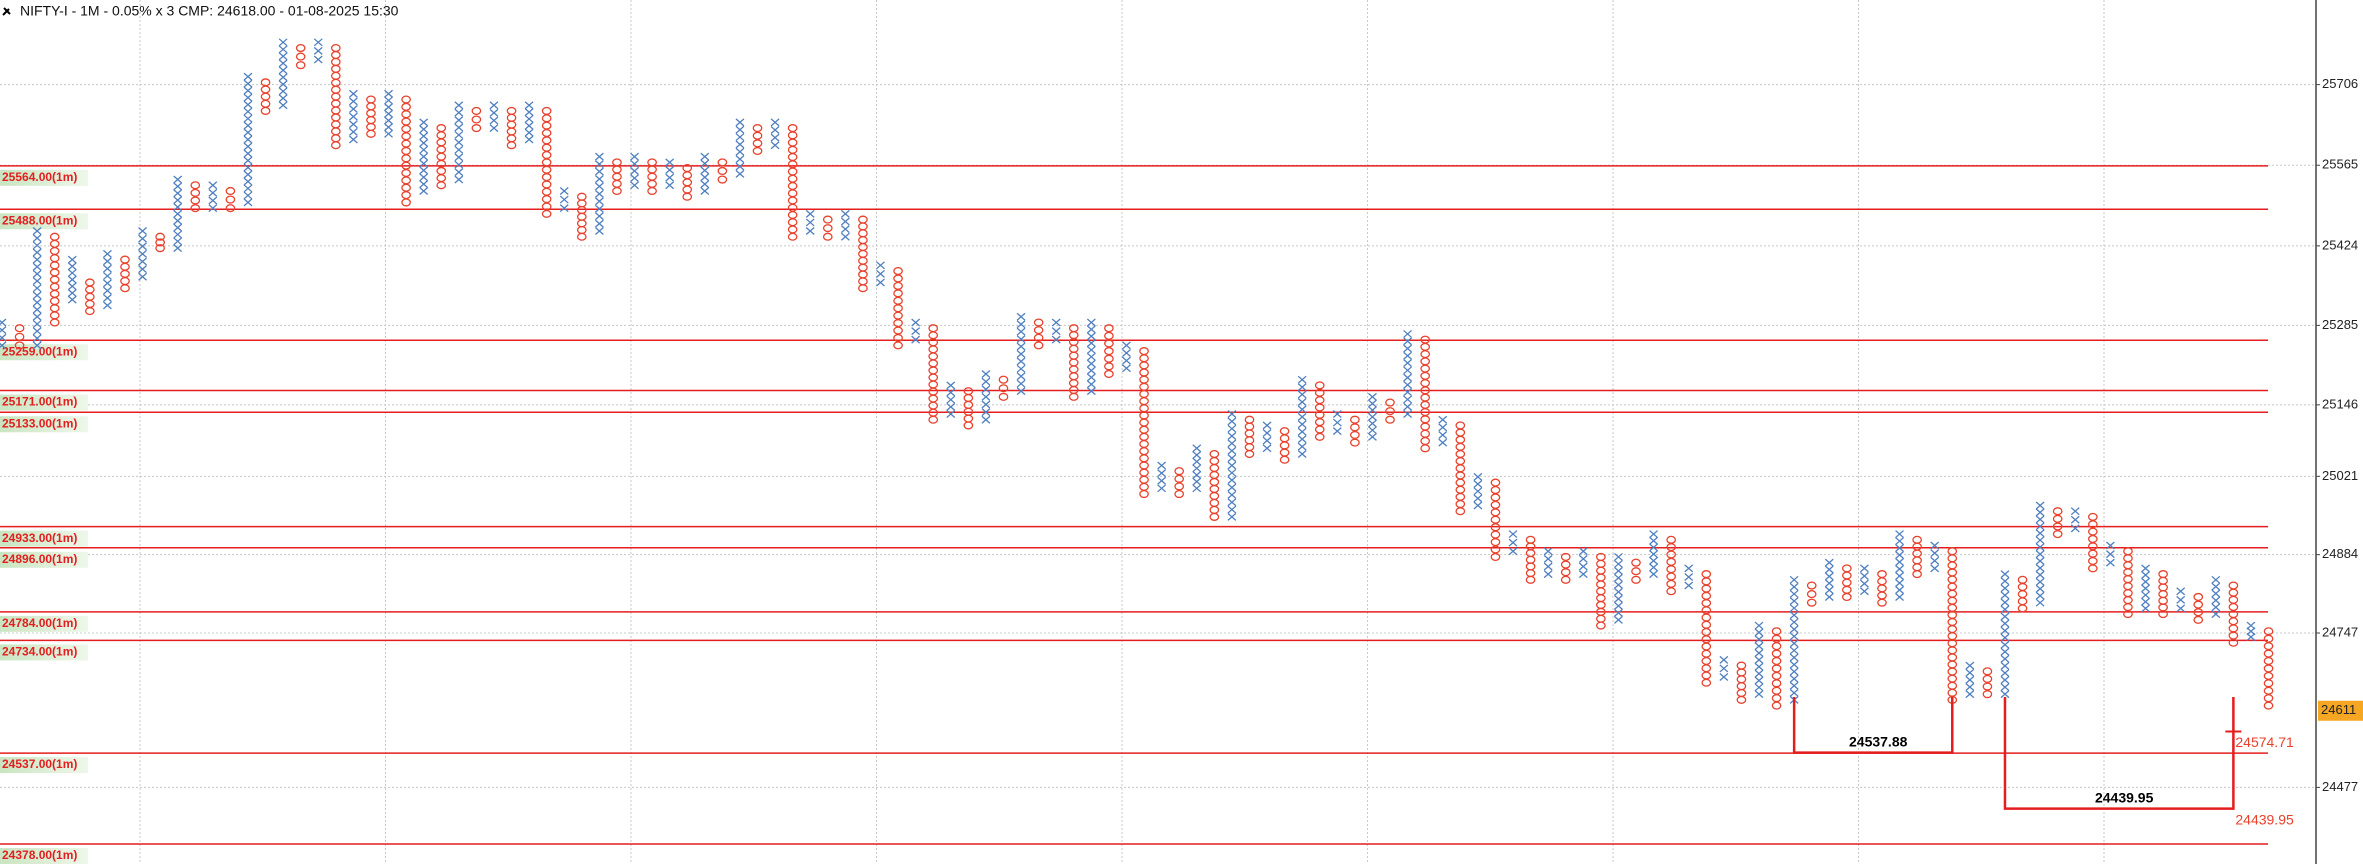 This screenshot has width=2363, height=864. Describe the element at coordinates (2124, 797) in the screenshot. I see `annotation-label: 24439.95` at that location.